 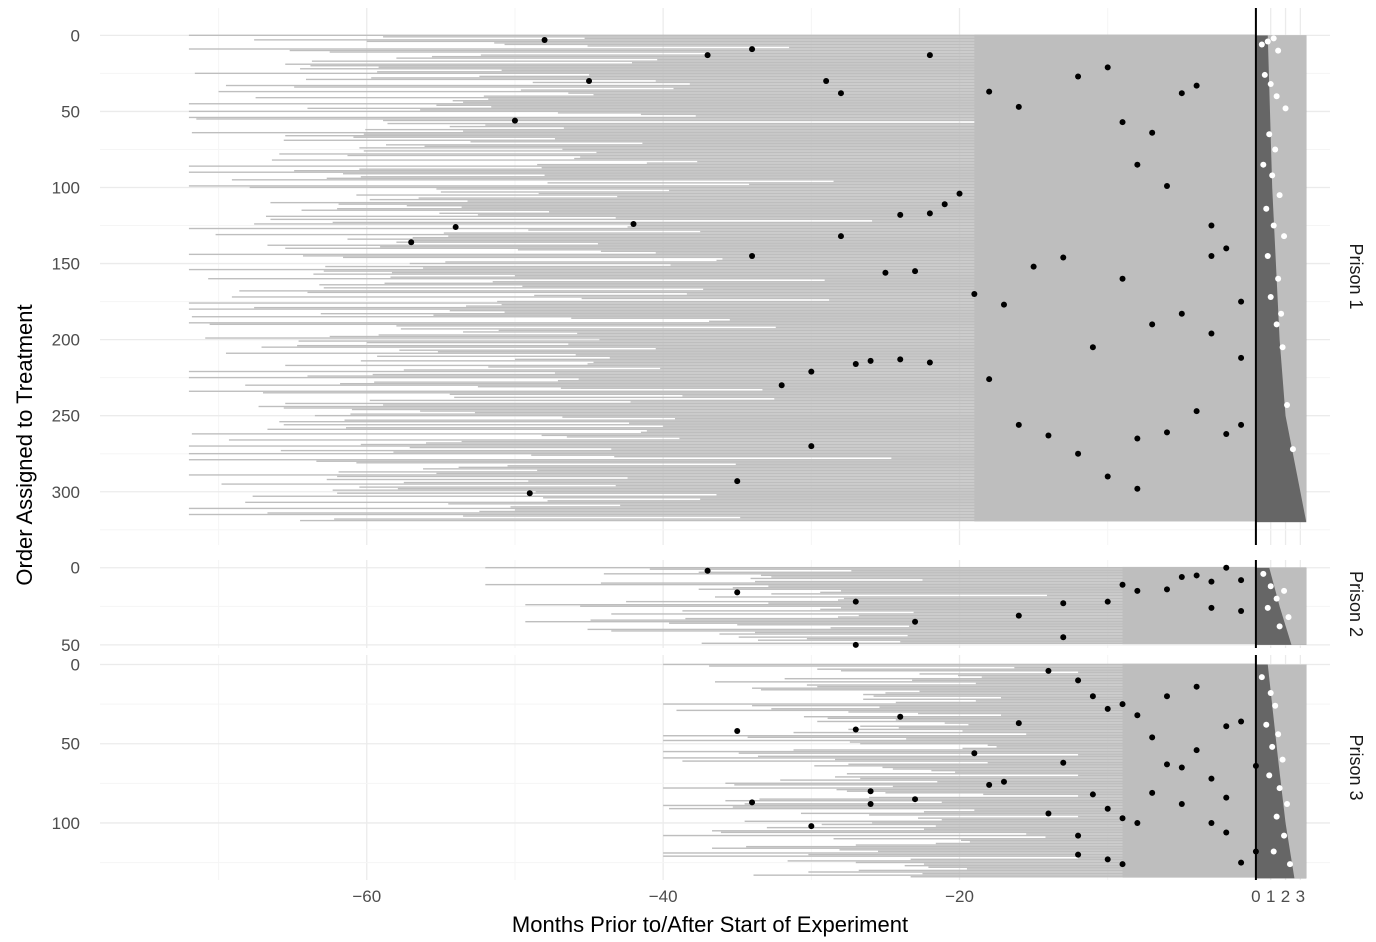 What do you see at coordinates (66, 264) in the screenshot?
I see `y-tick-label: 150` at bounding box center [66, 264].